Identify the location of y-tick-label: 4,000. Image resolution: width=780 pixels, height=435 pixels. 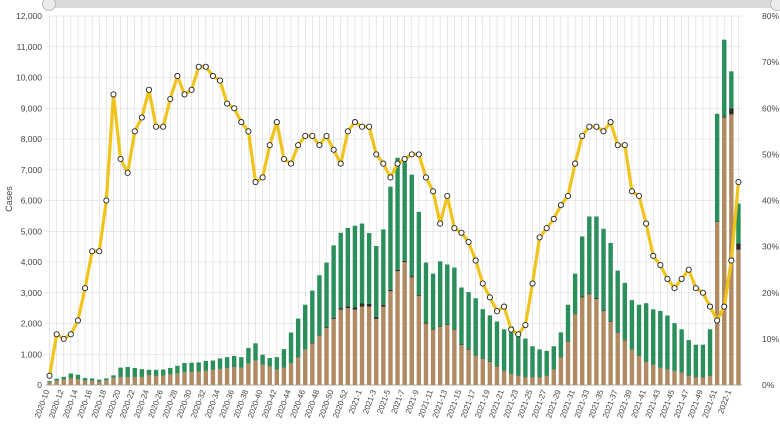
(32, 262).